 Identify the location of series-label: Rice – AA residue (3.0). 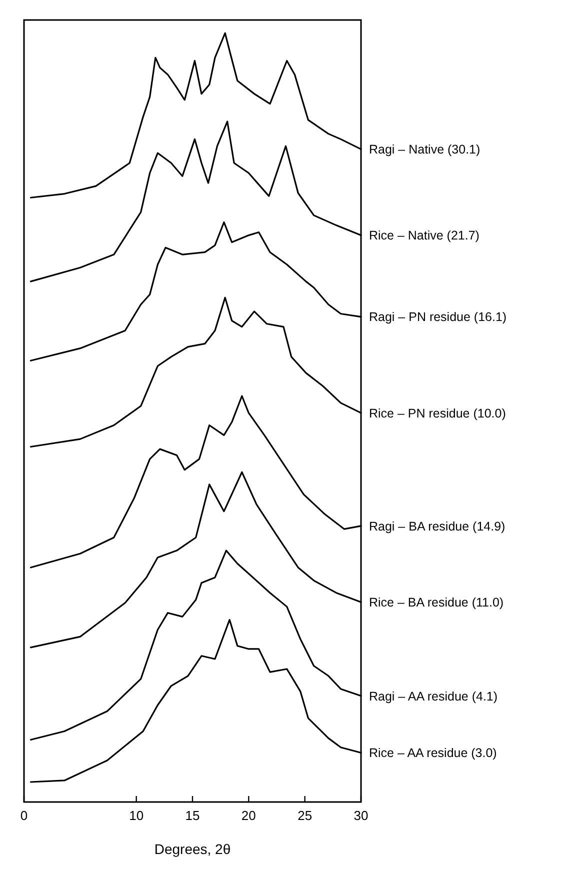
(433, 753).